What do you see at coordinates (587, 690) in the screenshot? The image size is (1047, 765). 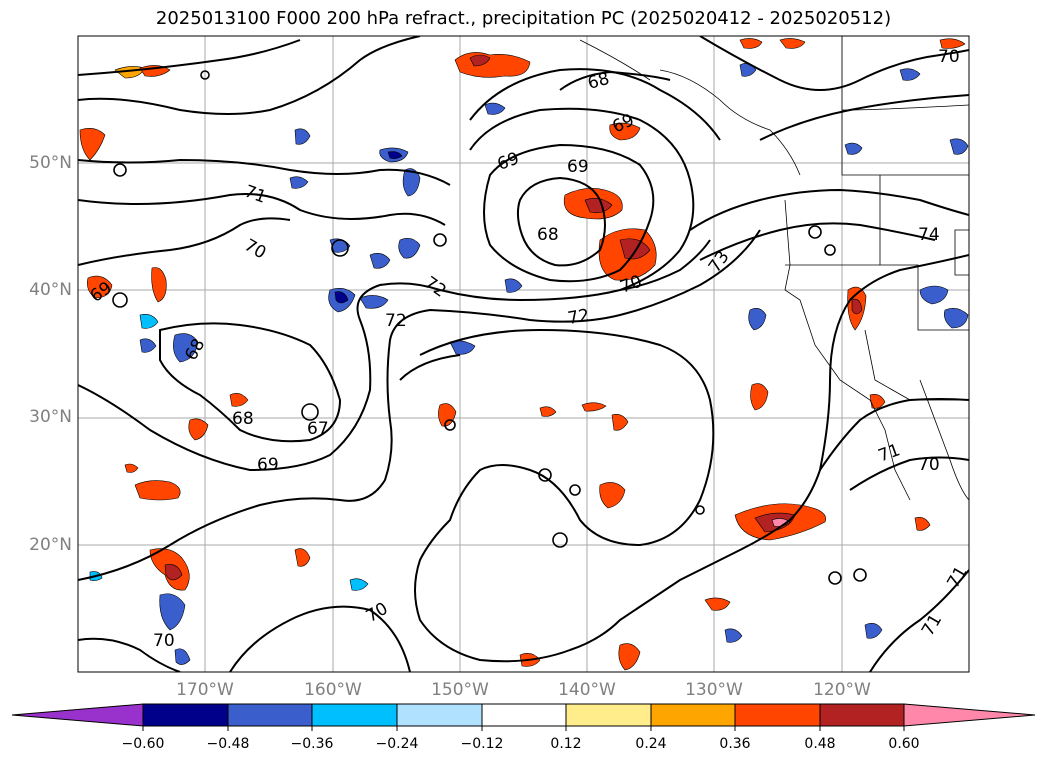 I see `lon-label-140w: 140°W` at bounding box center [587, 690].